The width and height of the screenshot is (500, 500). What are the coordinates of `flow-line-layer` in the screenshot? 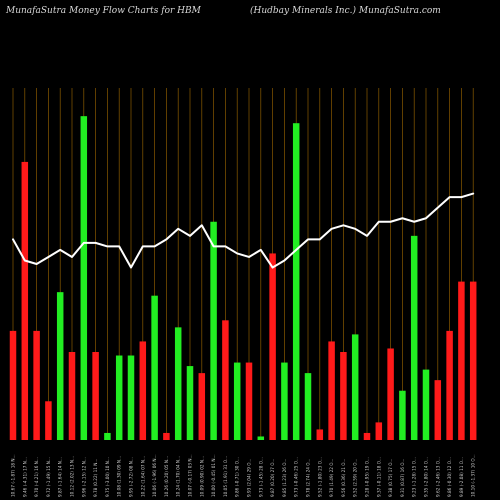 It's located at (243, 230).